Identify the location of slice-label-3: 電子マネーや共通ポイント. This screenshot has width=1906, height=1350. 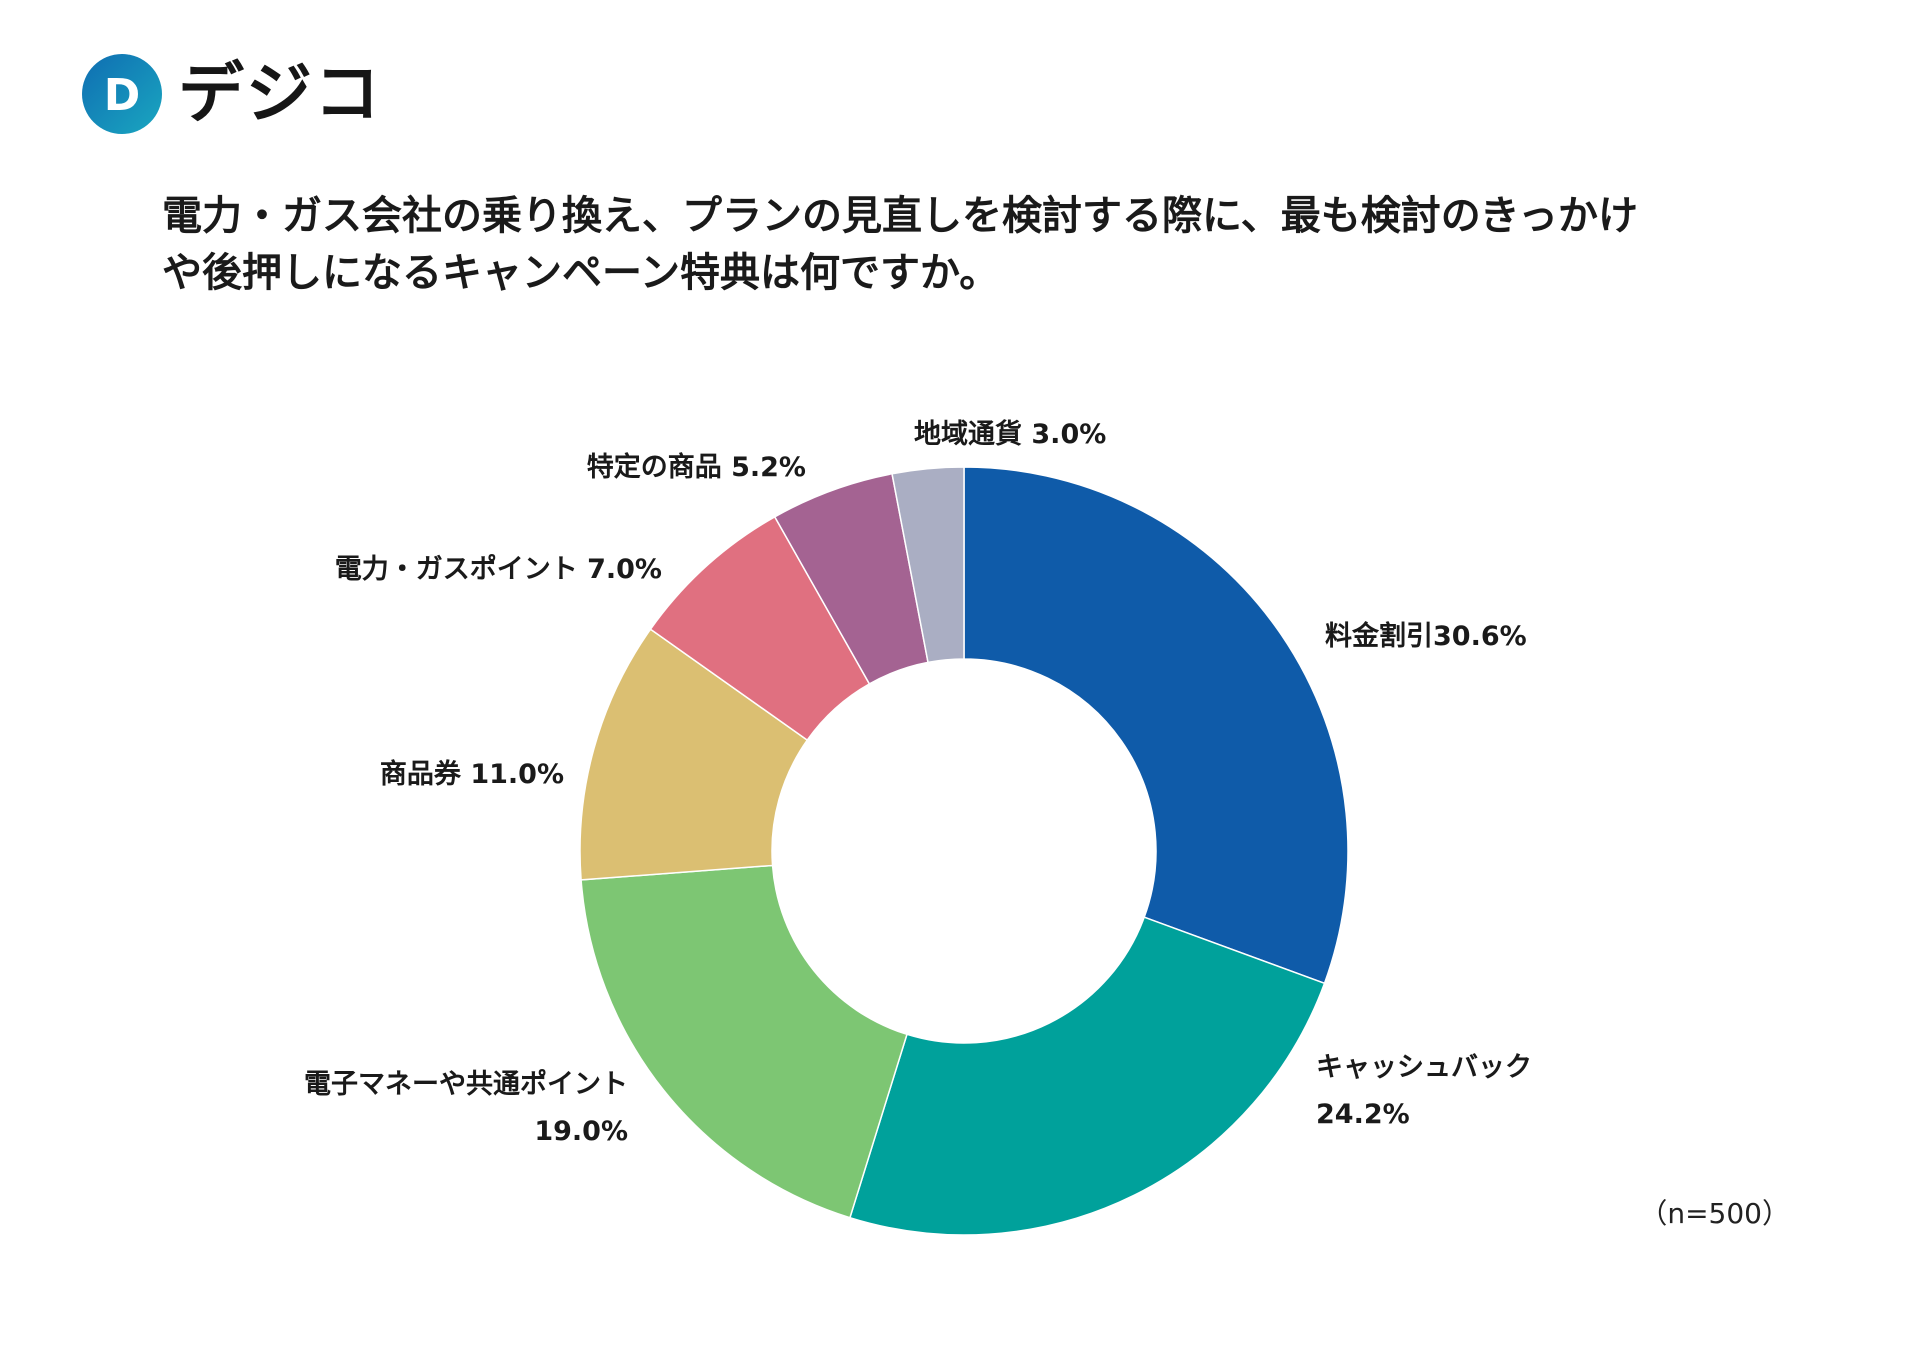
(466, 1084).